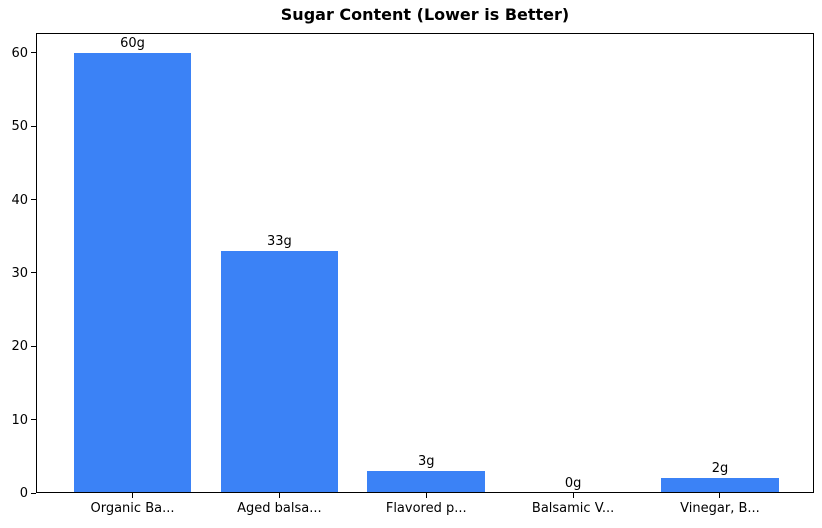  What do you see at coordinates (19, 273) in the screenshot?
I see `y-tick-label: 30` at bounding box center [19, 273].